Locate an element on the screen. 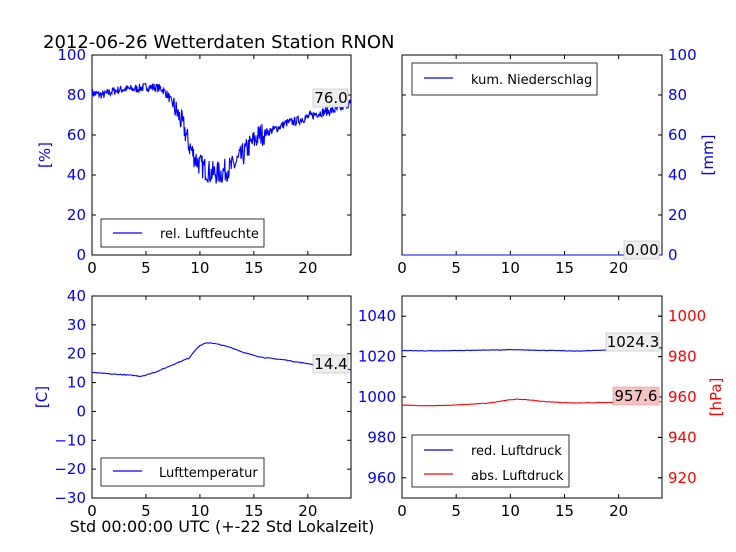 The height and width of the screenshot is (552, 736). humidity-x-tick-label: 15 is located at coordinates (253, 268).